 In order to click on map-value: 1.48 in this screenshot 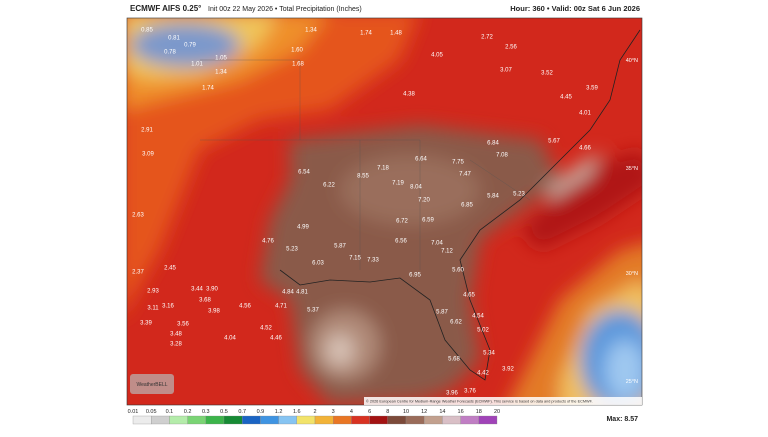, I will do `click(396, 34)`.